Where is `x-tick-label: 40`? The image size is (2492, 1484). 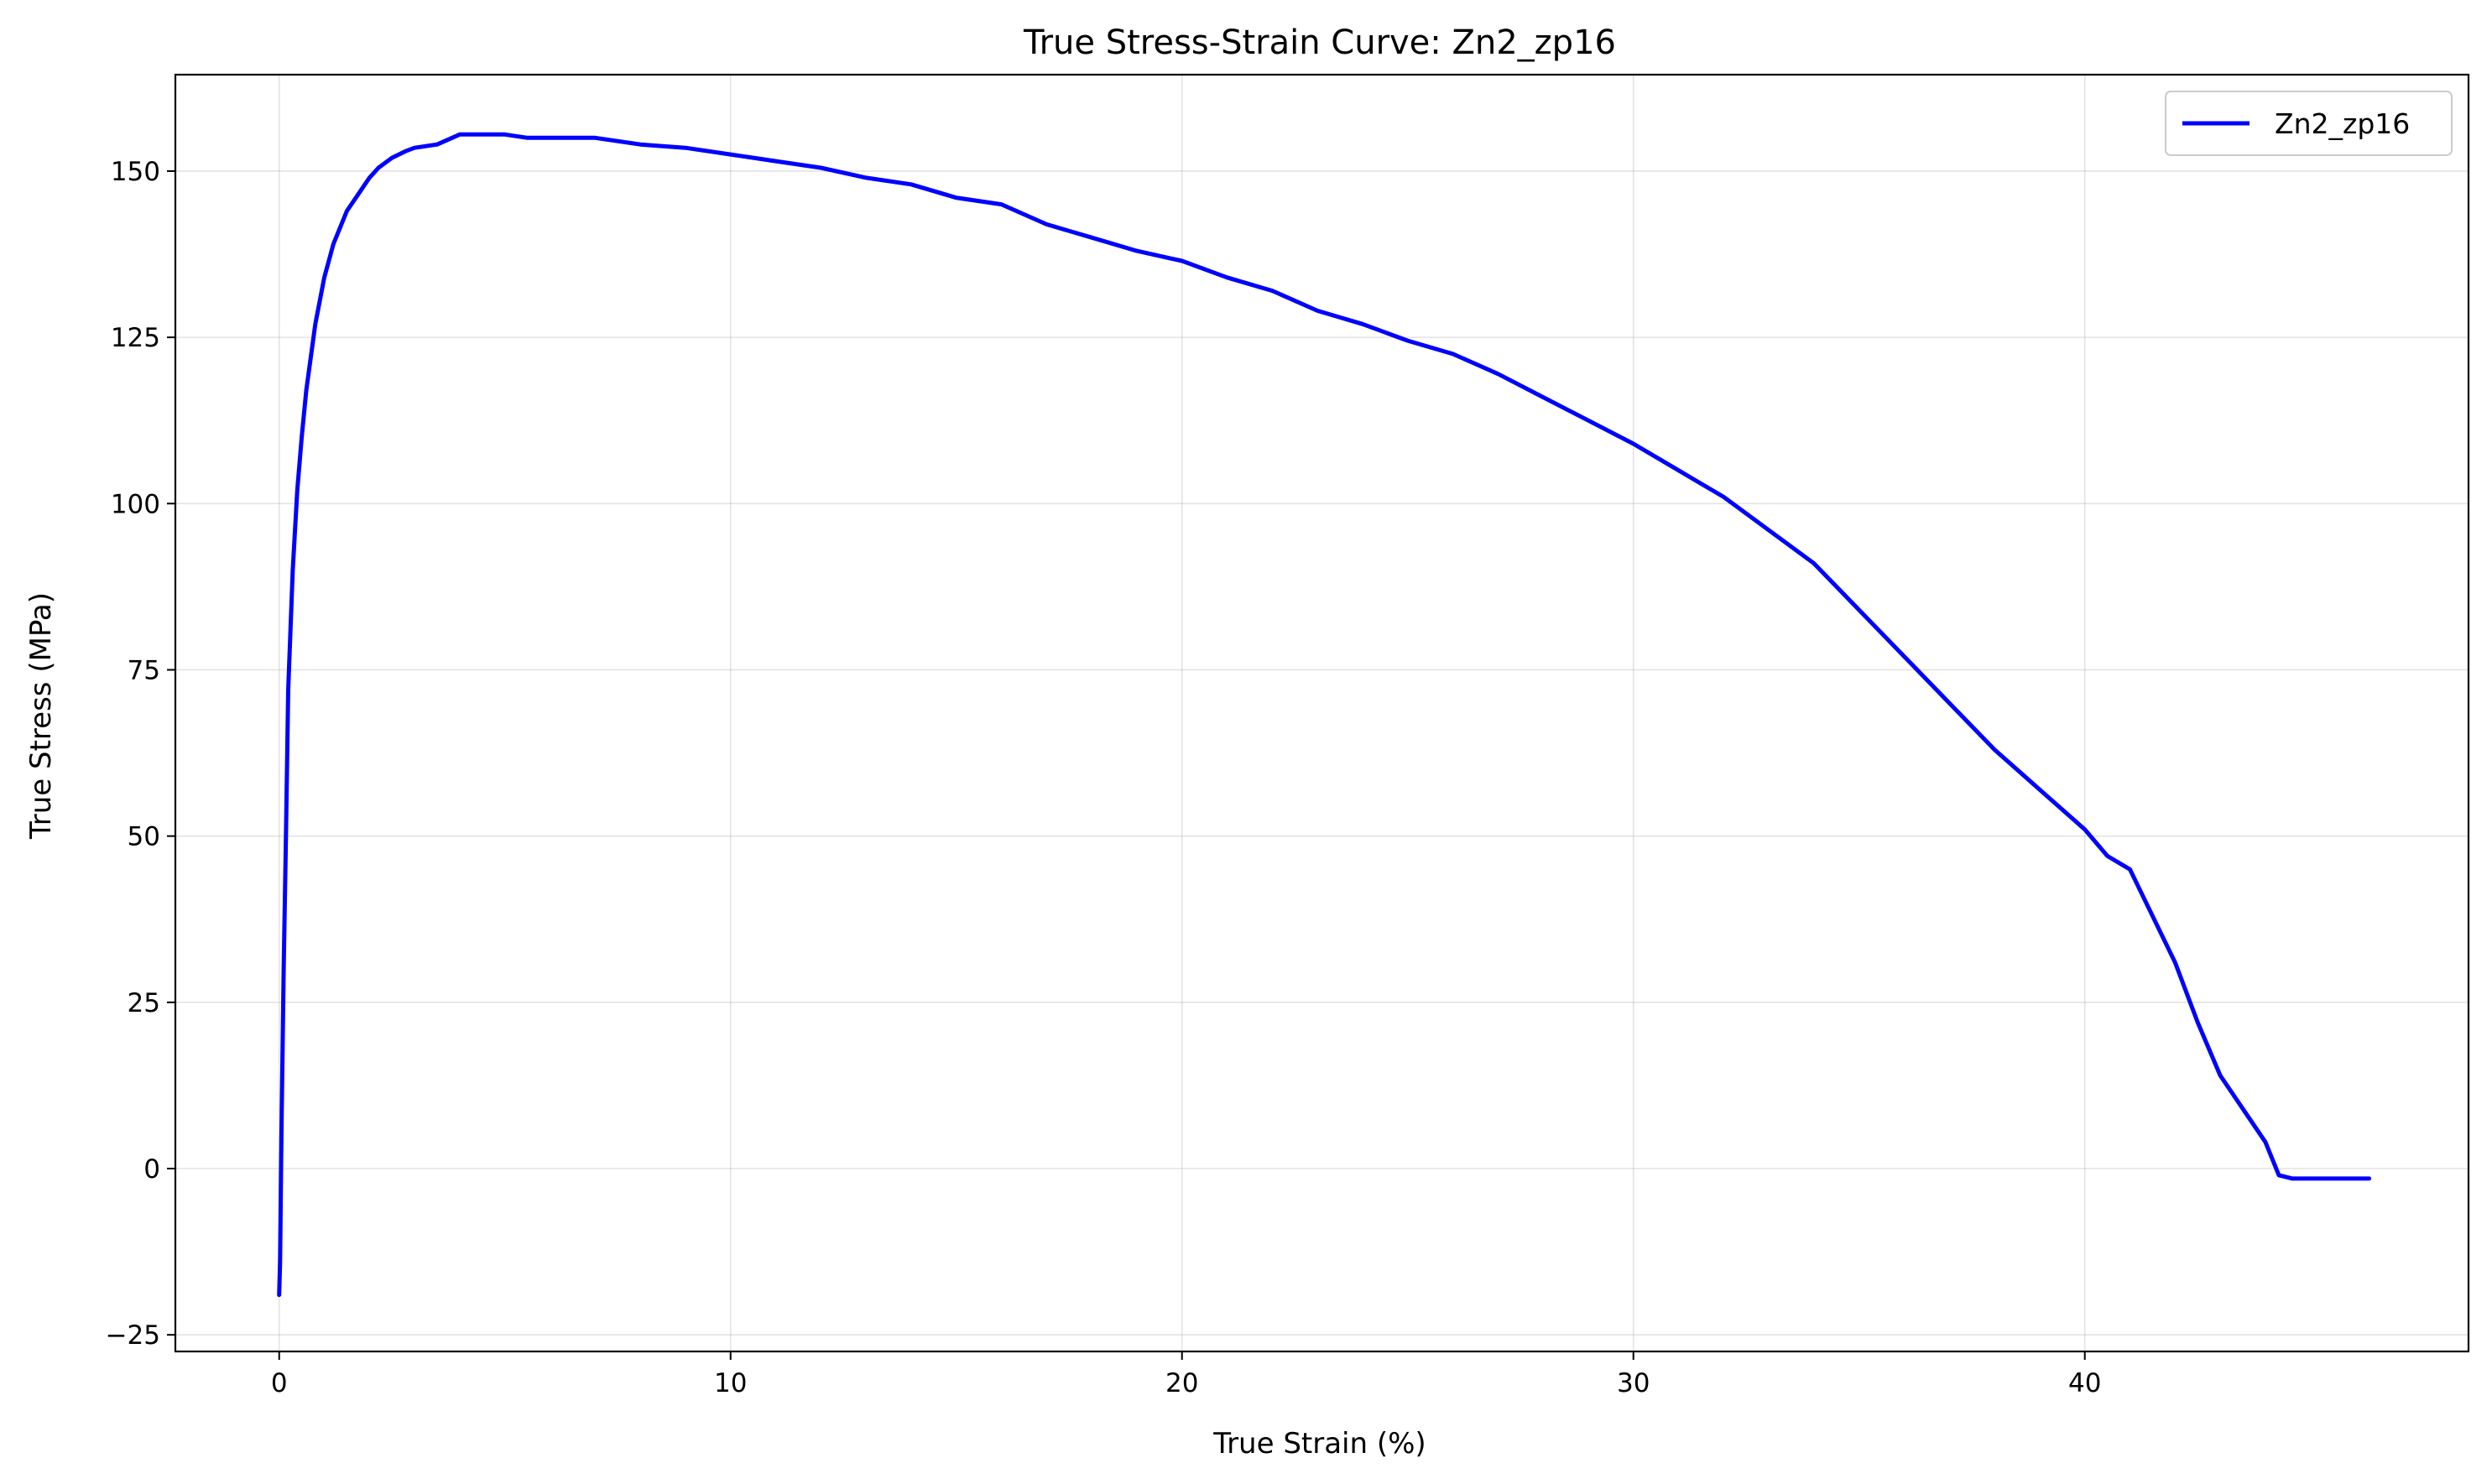 x-tick-label: 40 is located at coordinates (2084, 1383).